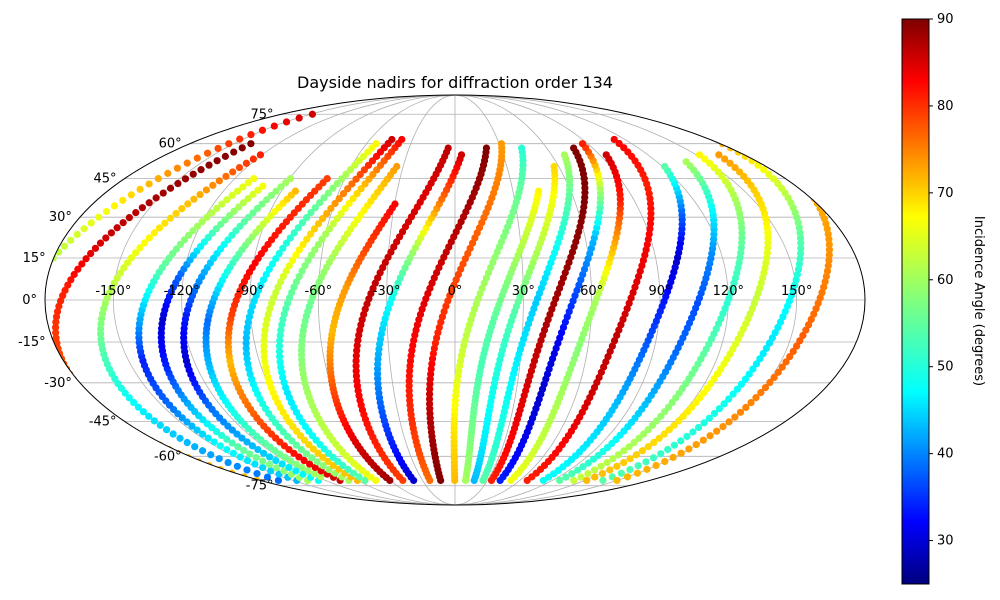 Image resolution: width=1000 pixels, height=600 pixels. Describe the element at coordinates (60, 217) in the screenshot. I see `latitude-tick-label: 30°` at that location.